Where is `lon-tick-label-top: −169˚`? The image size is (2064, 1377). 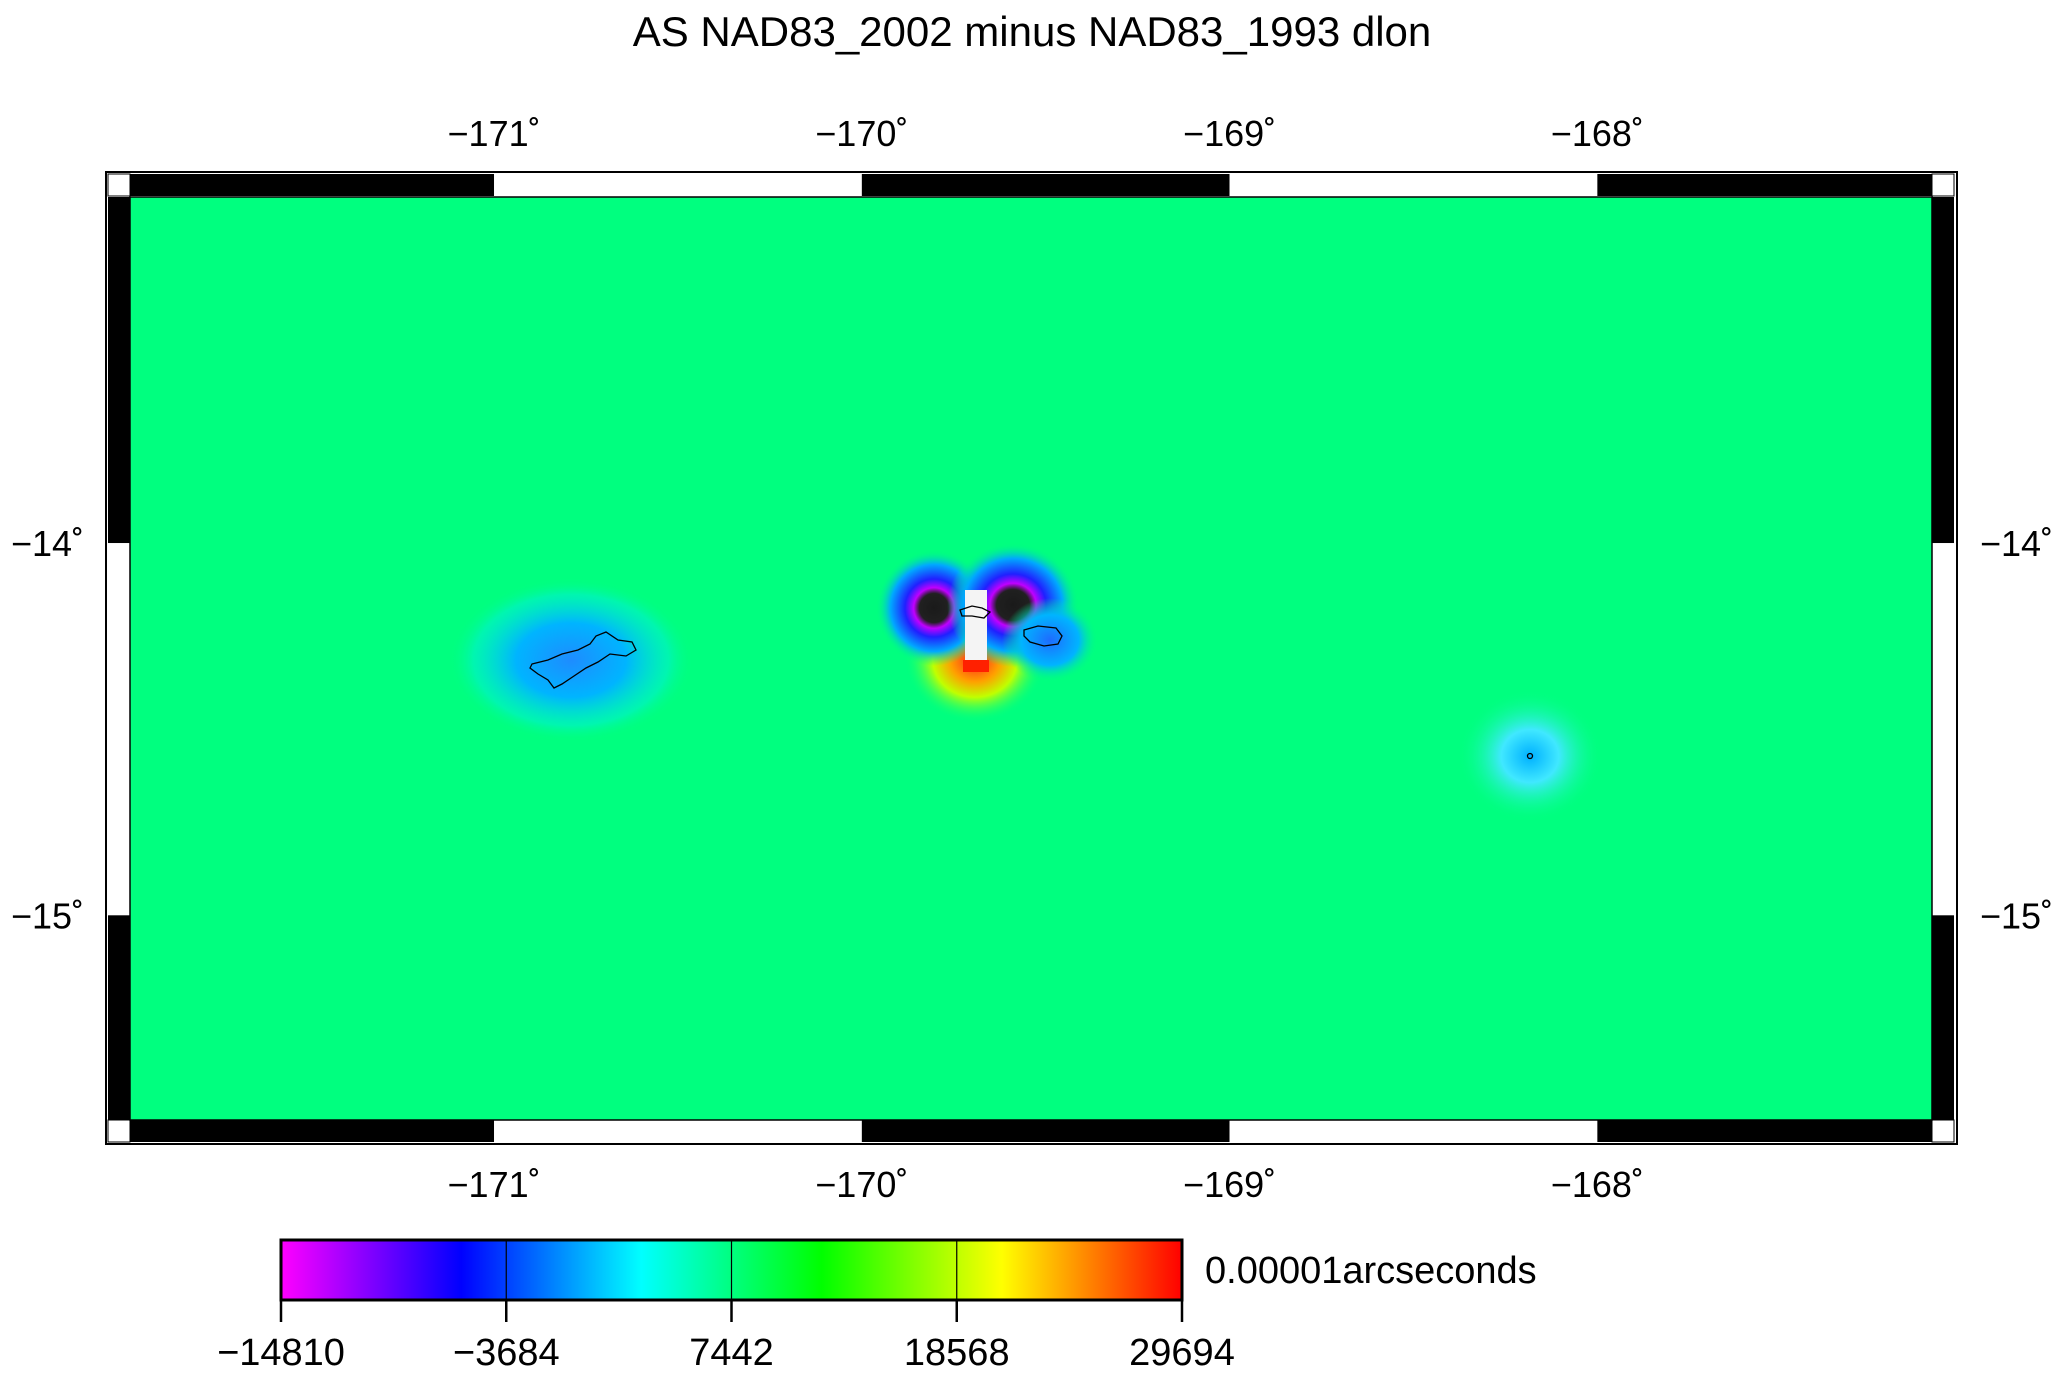
lon-tick-label-top: −169˚ is located at coordinates (1229, 133).